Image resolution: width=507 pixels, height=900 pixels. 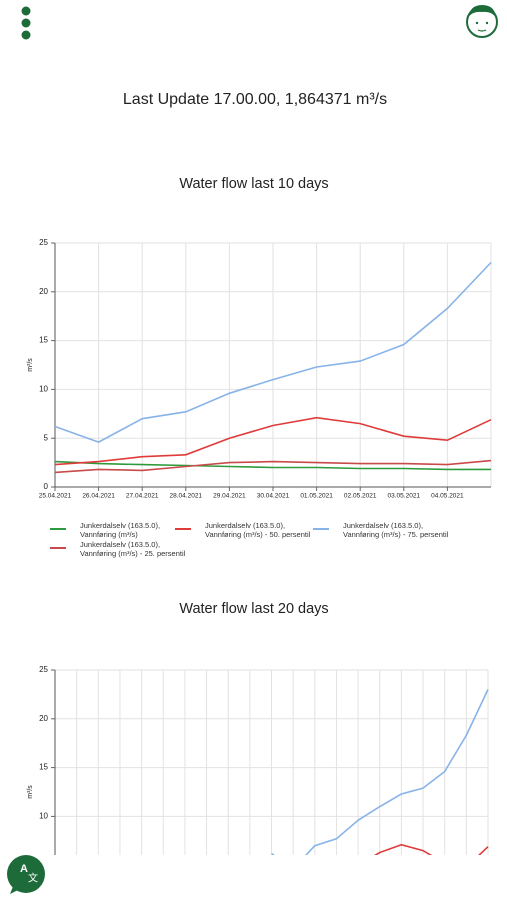 What do you see at coordinates (404, 496) in the screenshot?
I see `x-tick-label: 03.05.2021` at bounding box center [404, 496].